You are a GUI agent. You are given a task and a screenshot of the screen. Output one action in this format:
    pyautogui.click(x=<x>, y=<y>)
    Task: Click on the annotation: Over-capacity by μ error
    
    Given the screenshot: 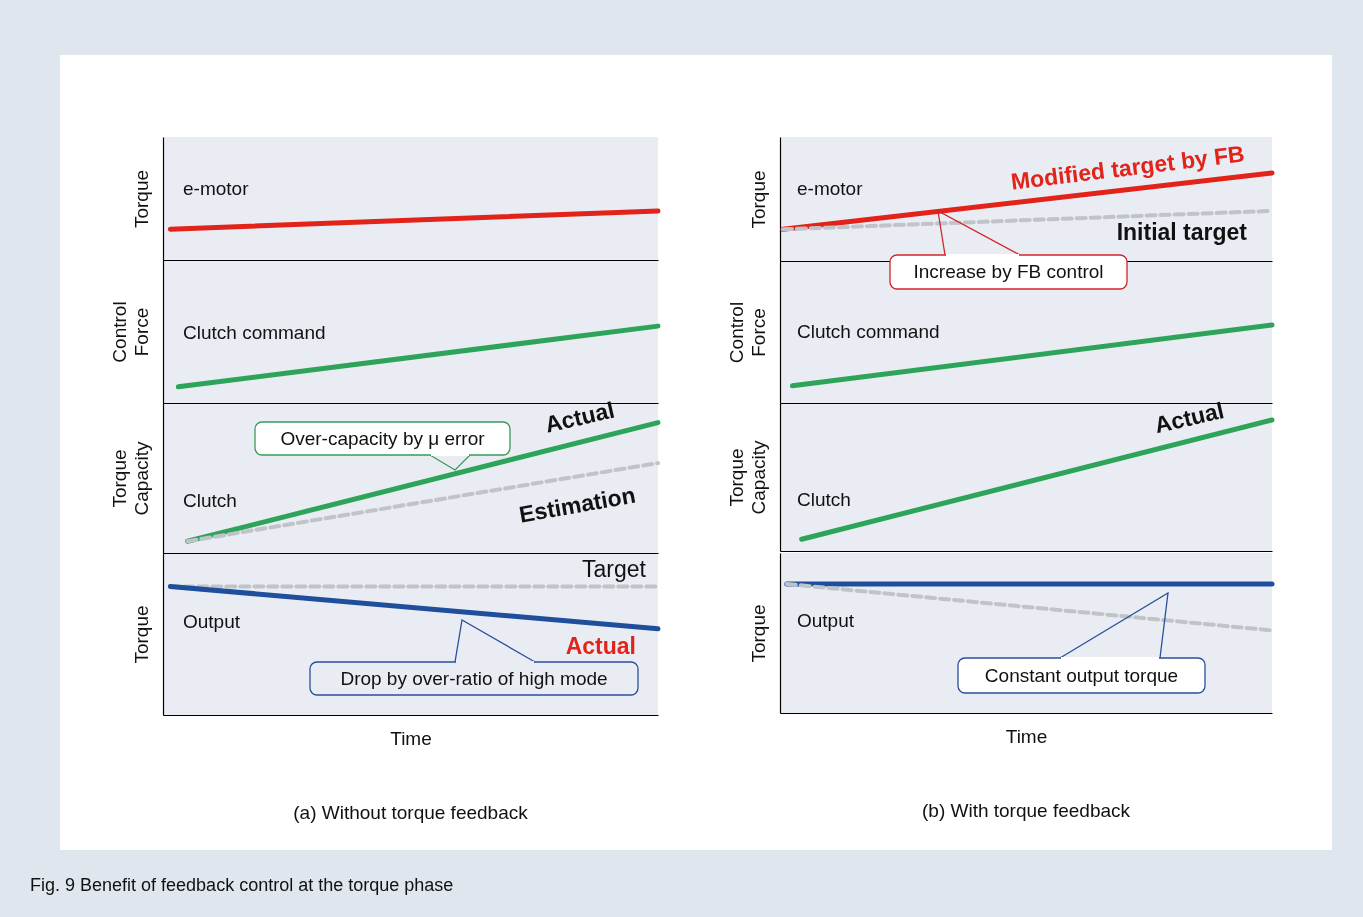 What is the action you would take?
    pyautogui.click(x=382, y=438)
    